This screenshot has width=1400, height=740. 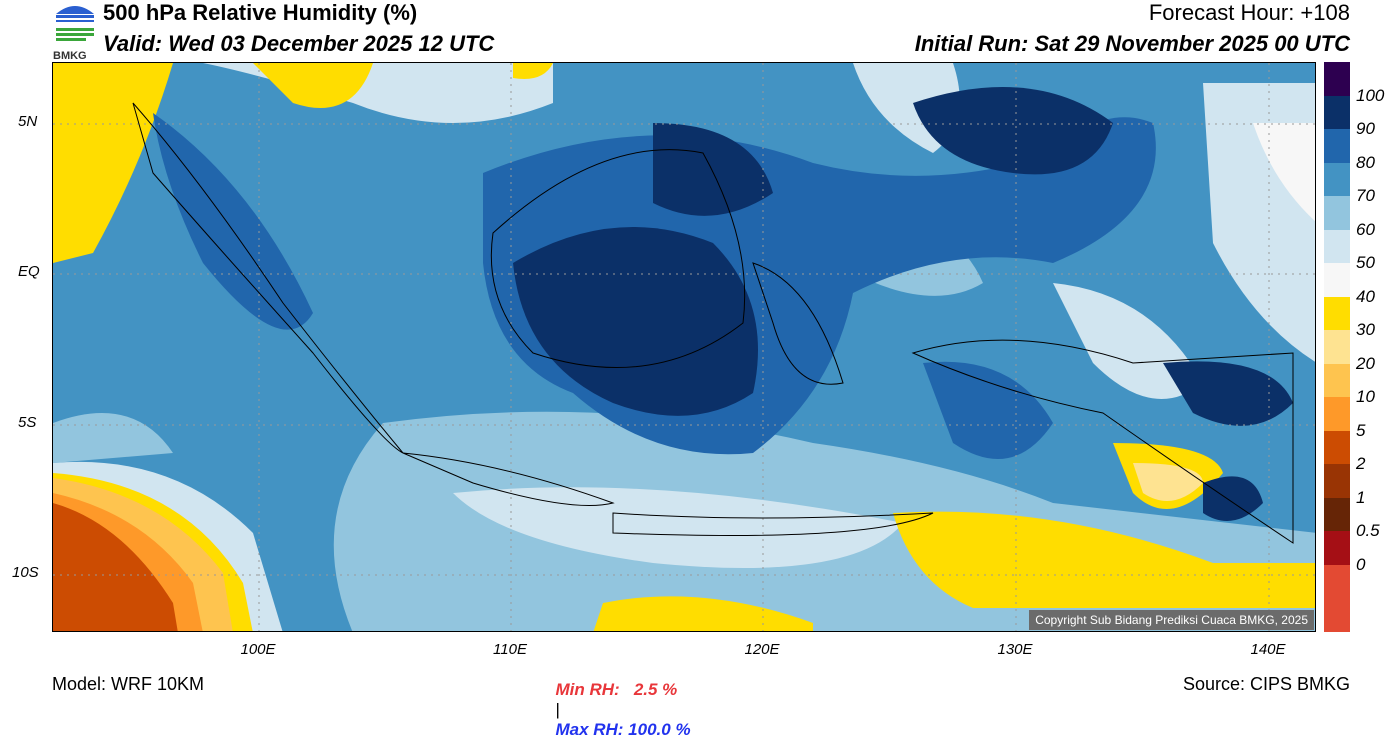 I want to click on initial-run: Initial Run: Sat 29 November 2025 00 UTC, so click(x=1132, y=43).